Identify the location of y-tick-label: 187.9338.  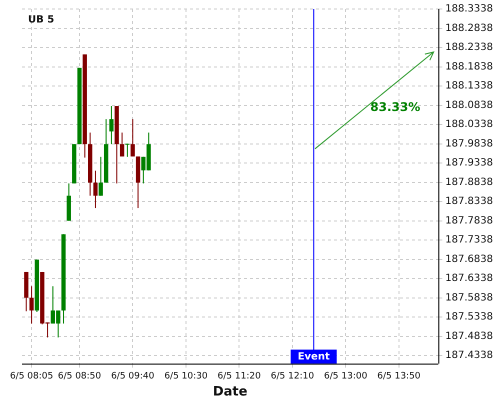
(469, 163).